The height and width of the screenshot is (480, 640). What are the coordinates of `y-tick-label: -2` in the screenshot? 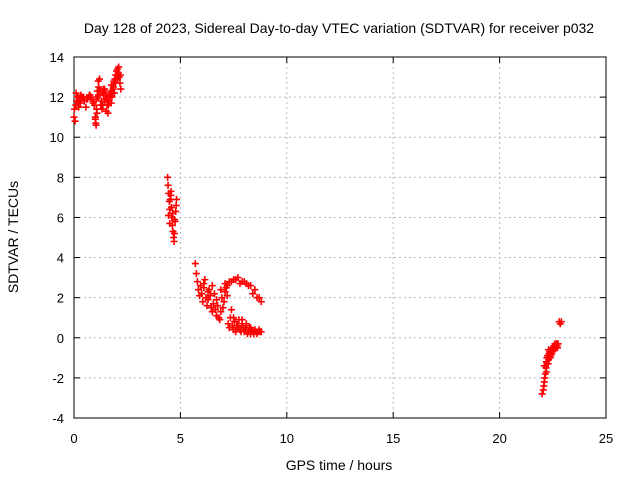 It's located at (58, 378).